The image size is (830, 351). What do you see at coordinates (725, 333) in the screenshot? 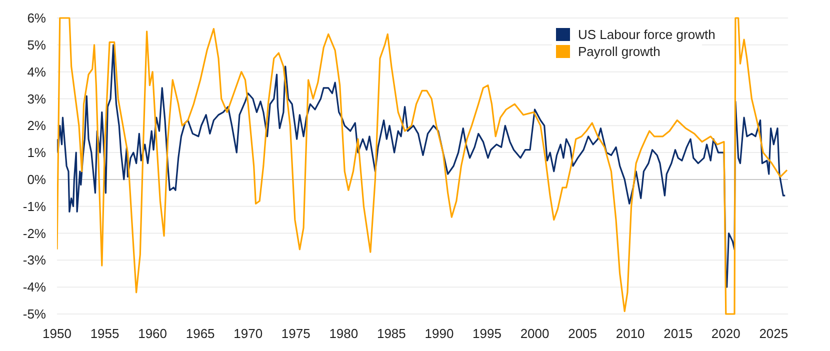
I see `x-tick-label: 2020` at bounding box center [725, 333].